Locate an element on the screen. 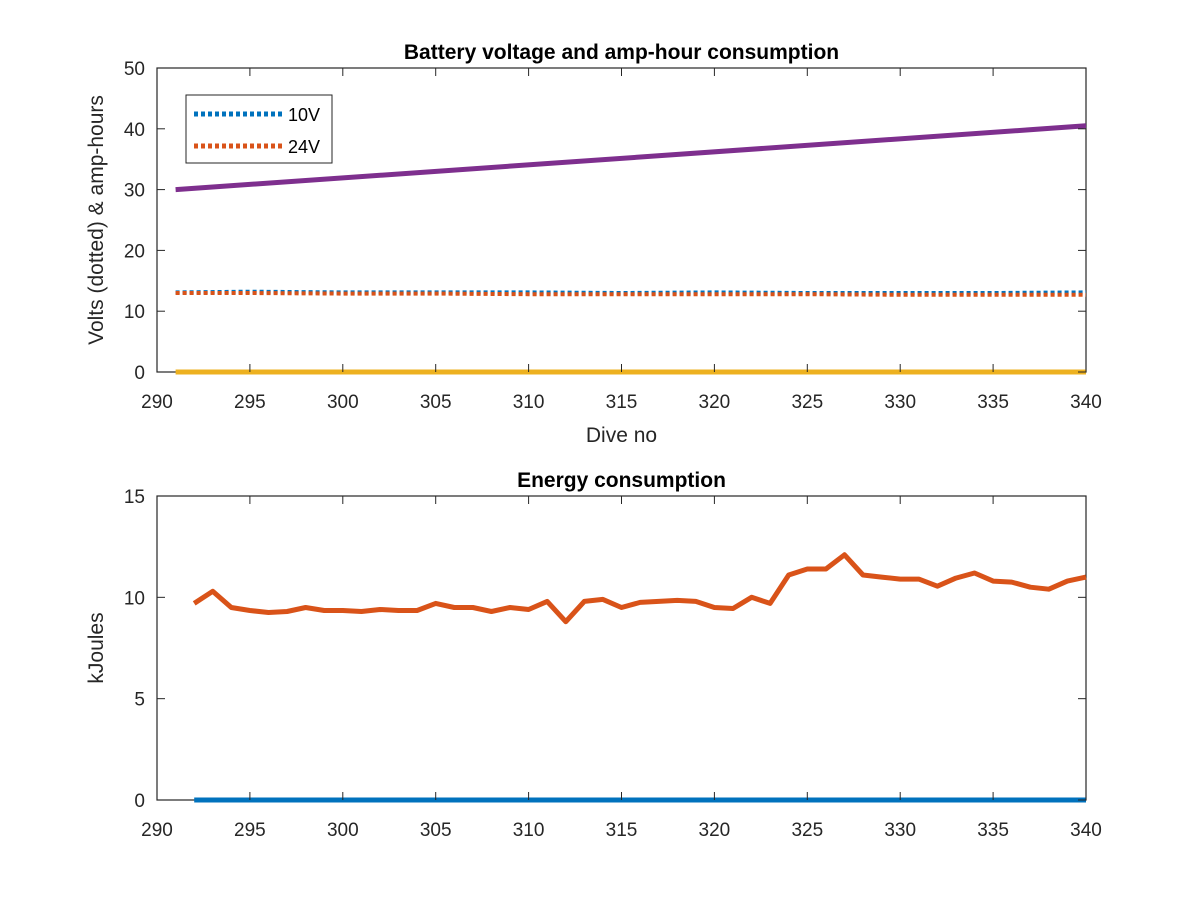 The image size is (1200, 900). y-tick-label: 15 is located at coordinates (134, 497).